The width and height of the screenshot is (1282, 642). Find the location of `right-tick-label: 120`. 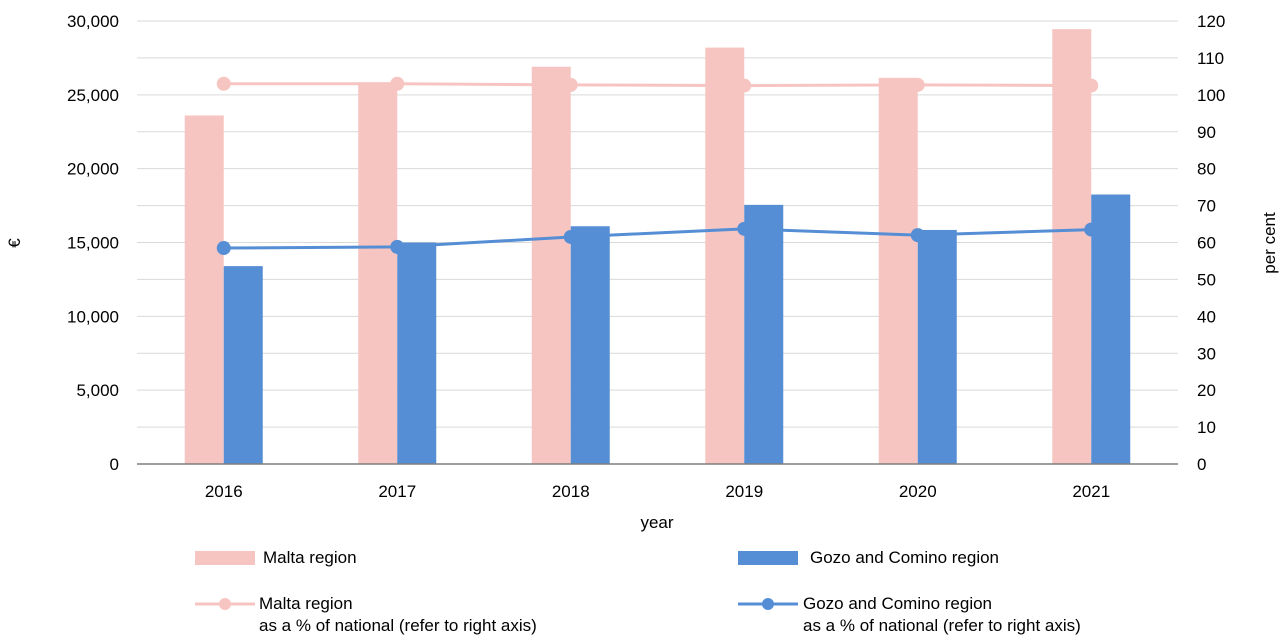

right-tick-label: 120 is located at coordinates (1211, 21).